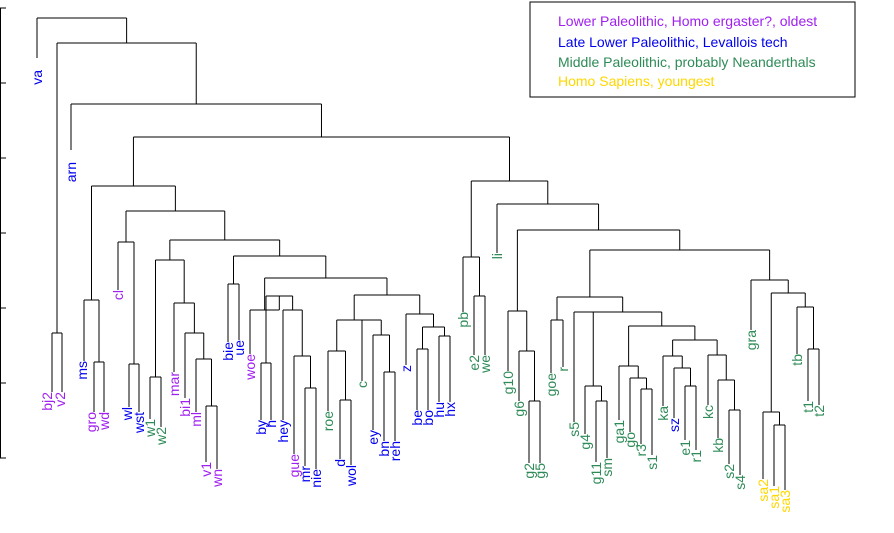 The width and height of the screenshot is (894, 533). Describe the element at coordinates (685, 448) in the screenshot. I see `leaf-label-e1: e1` at that location.